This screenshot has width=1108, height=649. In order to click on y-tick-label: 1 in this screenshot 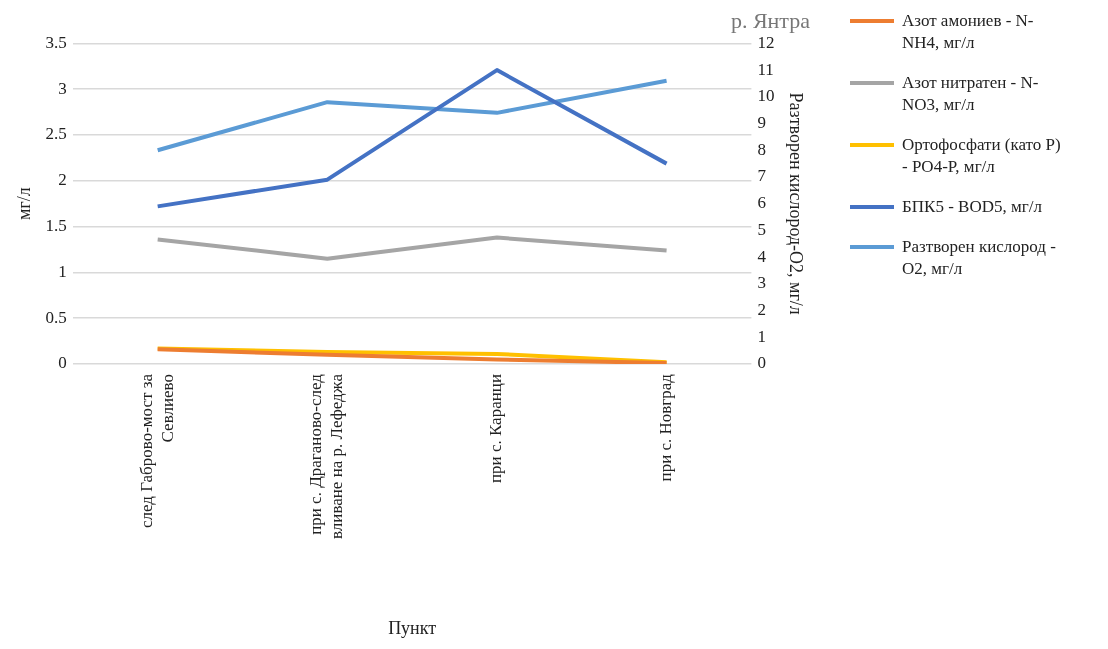, I will do `click(62, 271)`.